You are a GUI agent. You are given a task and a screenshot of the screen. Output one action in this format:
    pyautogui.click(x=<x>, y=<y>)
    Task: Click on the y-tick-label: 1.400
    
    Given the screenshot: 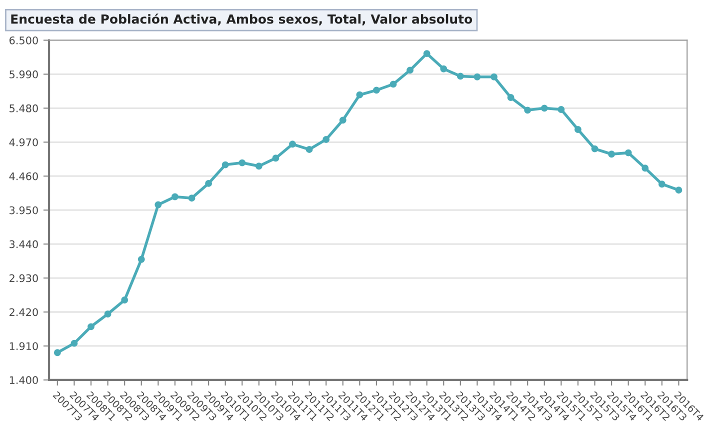 What is the action you would take?
    pyautogui.click(x=24, y=380)
    